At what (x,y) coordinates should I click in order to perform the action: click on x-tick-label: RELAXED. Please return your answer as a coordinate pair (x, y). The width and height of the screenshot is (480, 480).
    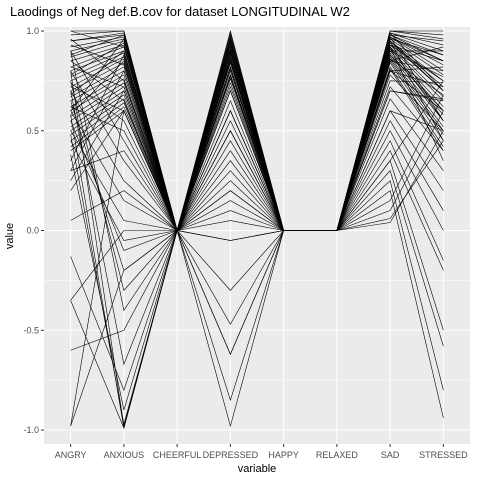
    Looking at the image, I should click on (337, 455).